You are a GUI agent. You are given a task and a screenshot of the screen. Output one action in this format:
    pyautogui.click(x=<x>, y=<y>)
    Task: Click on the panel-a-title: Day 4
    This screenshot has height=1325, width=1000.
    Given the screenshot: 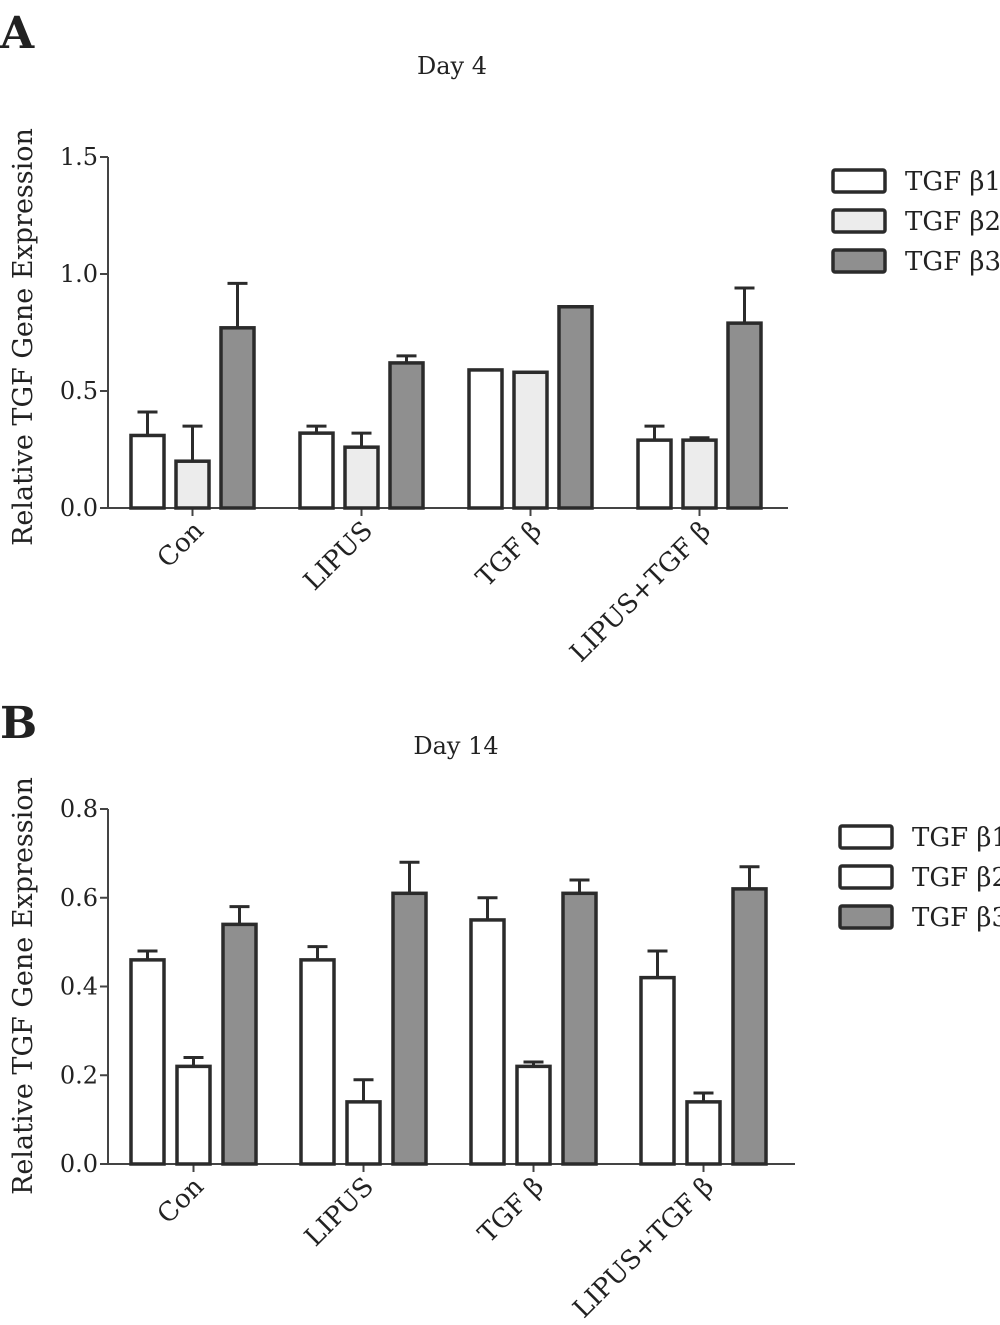 What is the action you would take?
    pyautogui.click(x=452, y=66)
    